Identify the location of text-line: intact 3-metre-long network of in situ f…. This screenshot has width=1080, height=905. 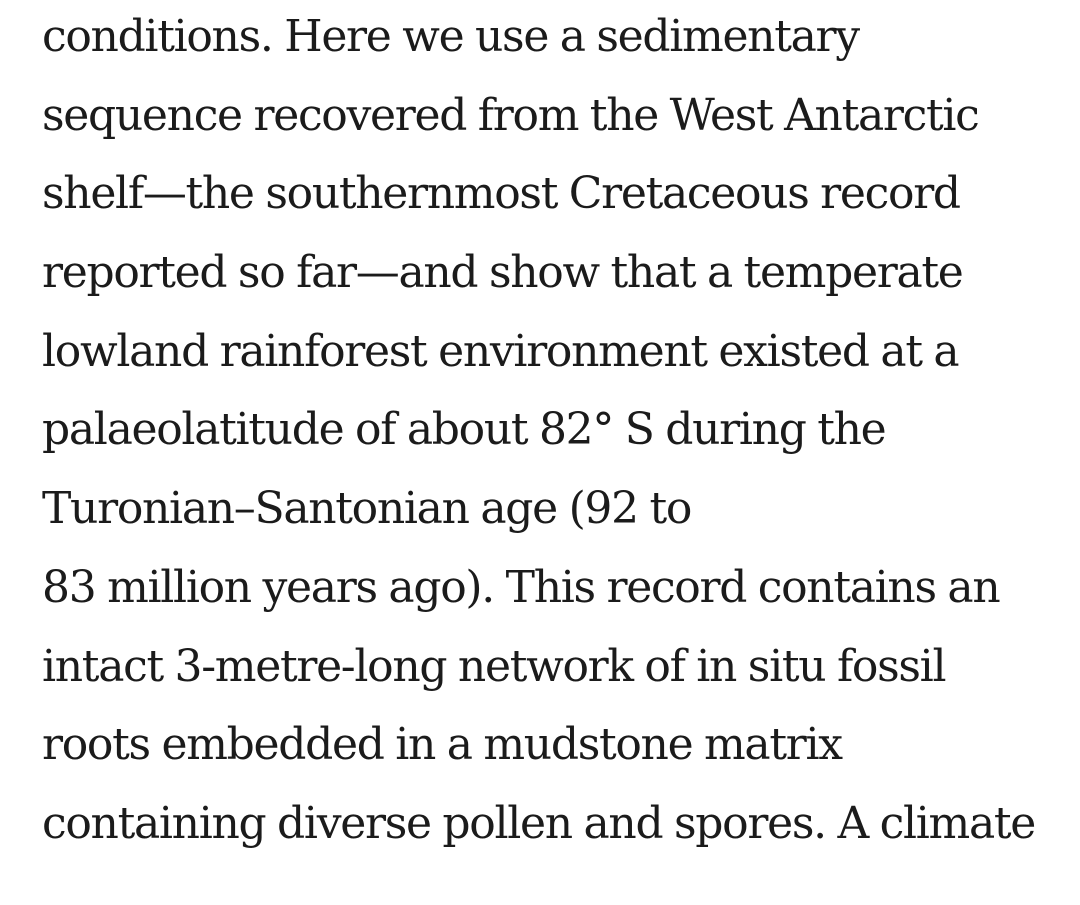
(494, 666).